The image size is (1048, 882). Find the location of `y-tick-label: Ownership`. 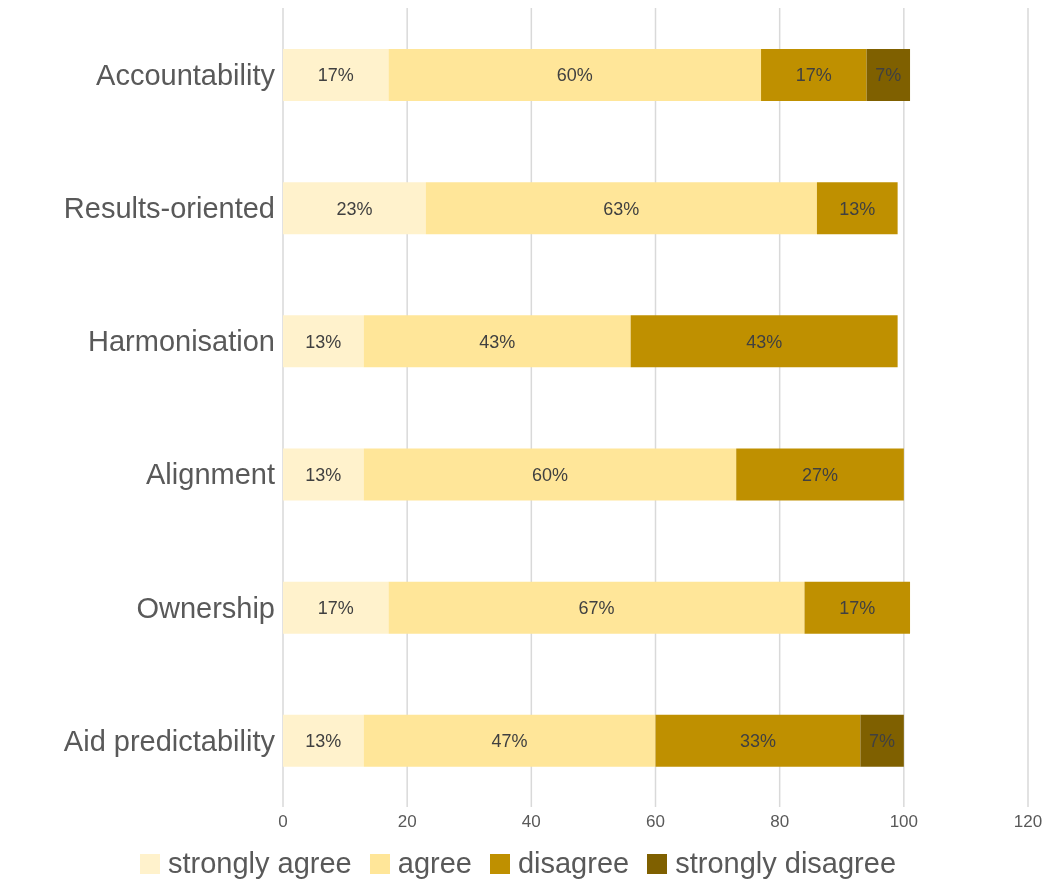

y-tick-label: Ownership is located at coordinates (205, 607).